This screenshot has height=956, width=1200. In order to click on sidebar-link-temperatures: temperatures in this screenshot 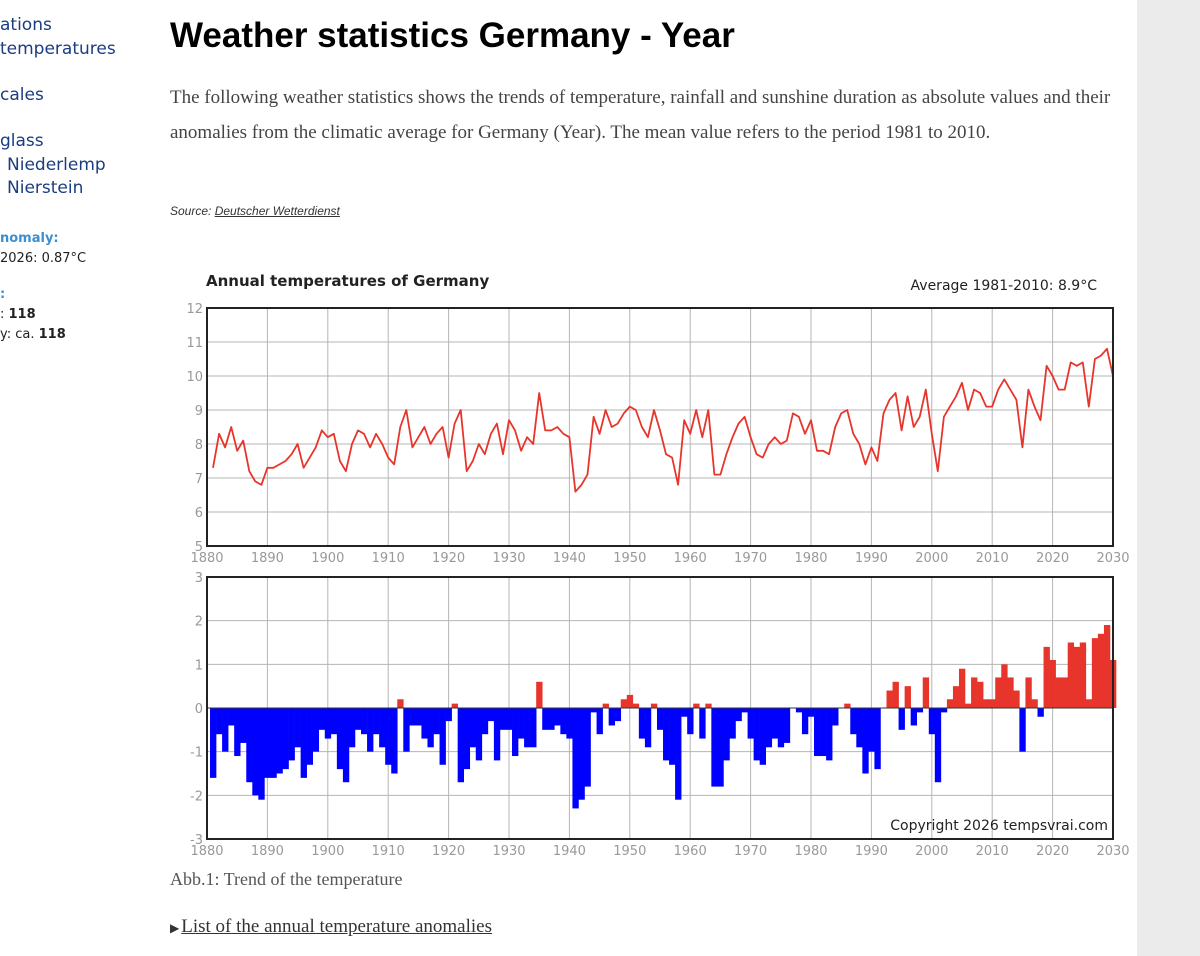, I will do `click(58, 49)`.